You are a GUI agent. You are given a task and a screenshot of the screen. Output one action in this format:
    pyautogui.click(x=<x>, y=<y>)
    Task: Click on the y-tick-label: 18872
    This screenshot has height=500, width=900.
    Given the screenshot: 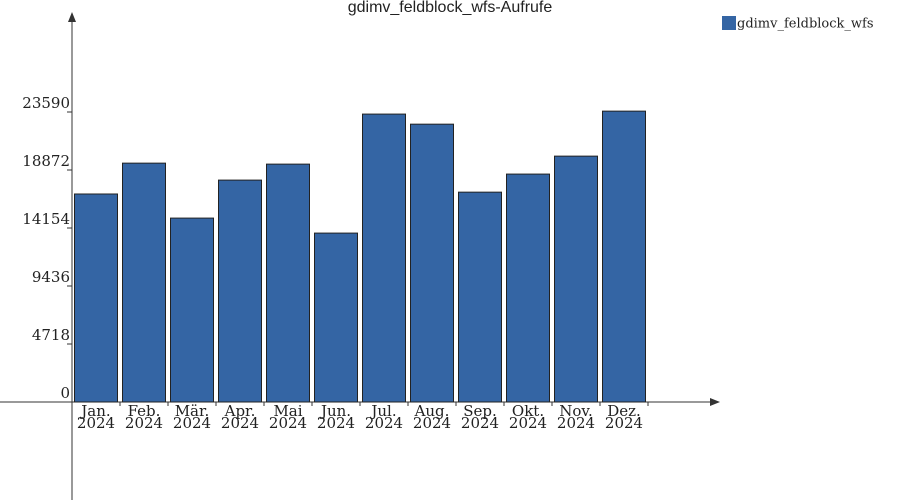 What is the action you would take?
    pyautogui.click(x=46, y=161)
    